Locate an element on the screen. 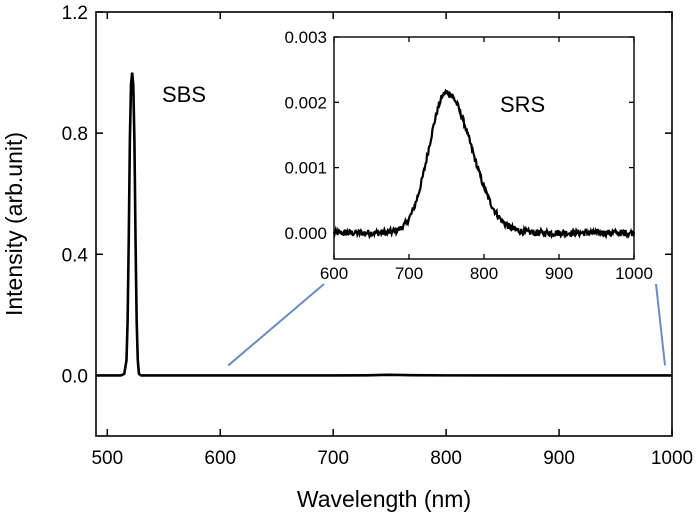  x-tick-label: 700 is located at coordinates (333, 458).